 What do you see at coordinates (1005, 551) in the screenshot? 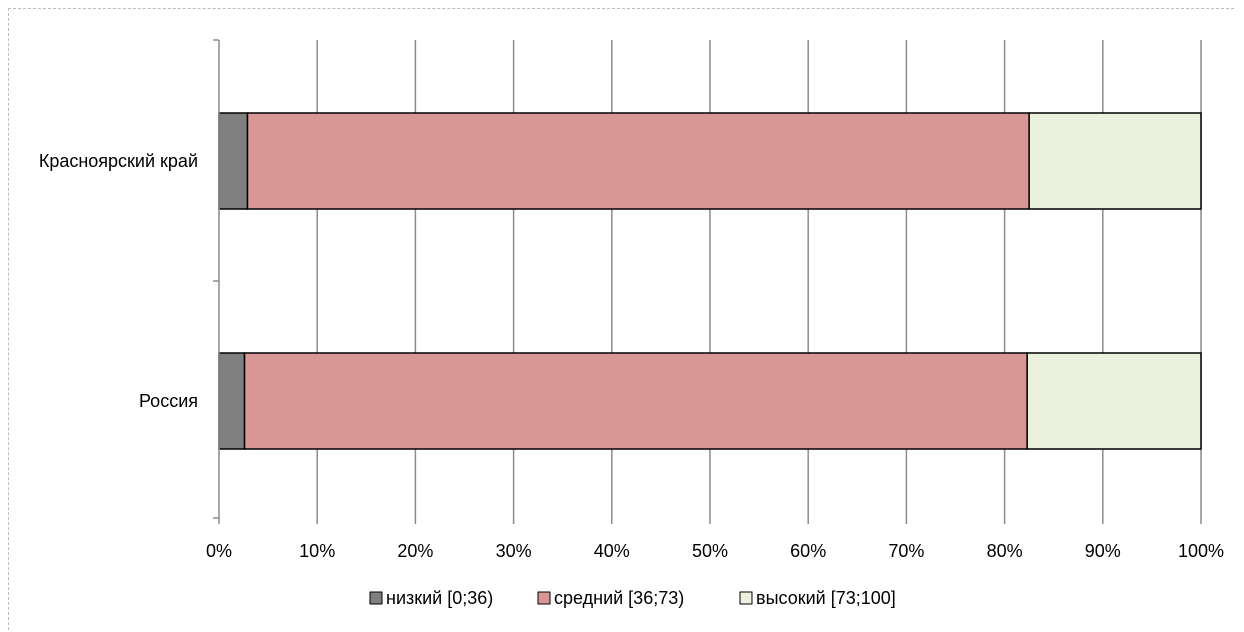
I see `x-tick-label: 80%` at bounding box center [1005, 551].